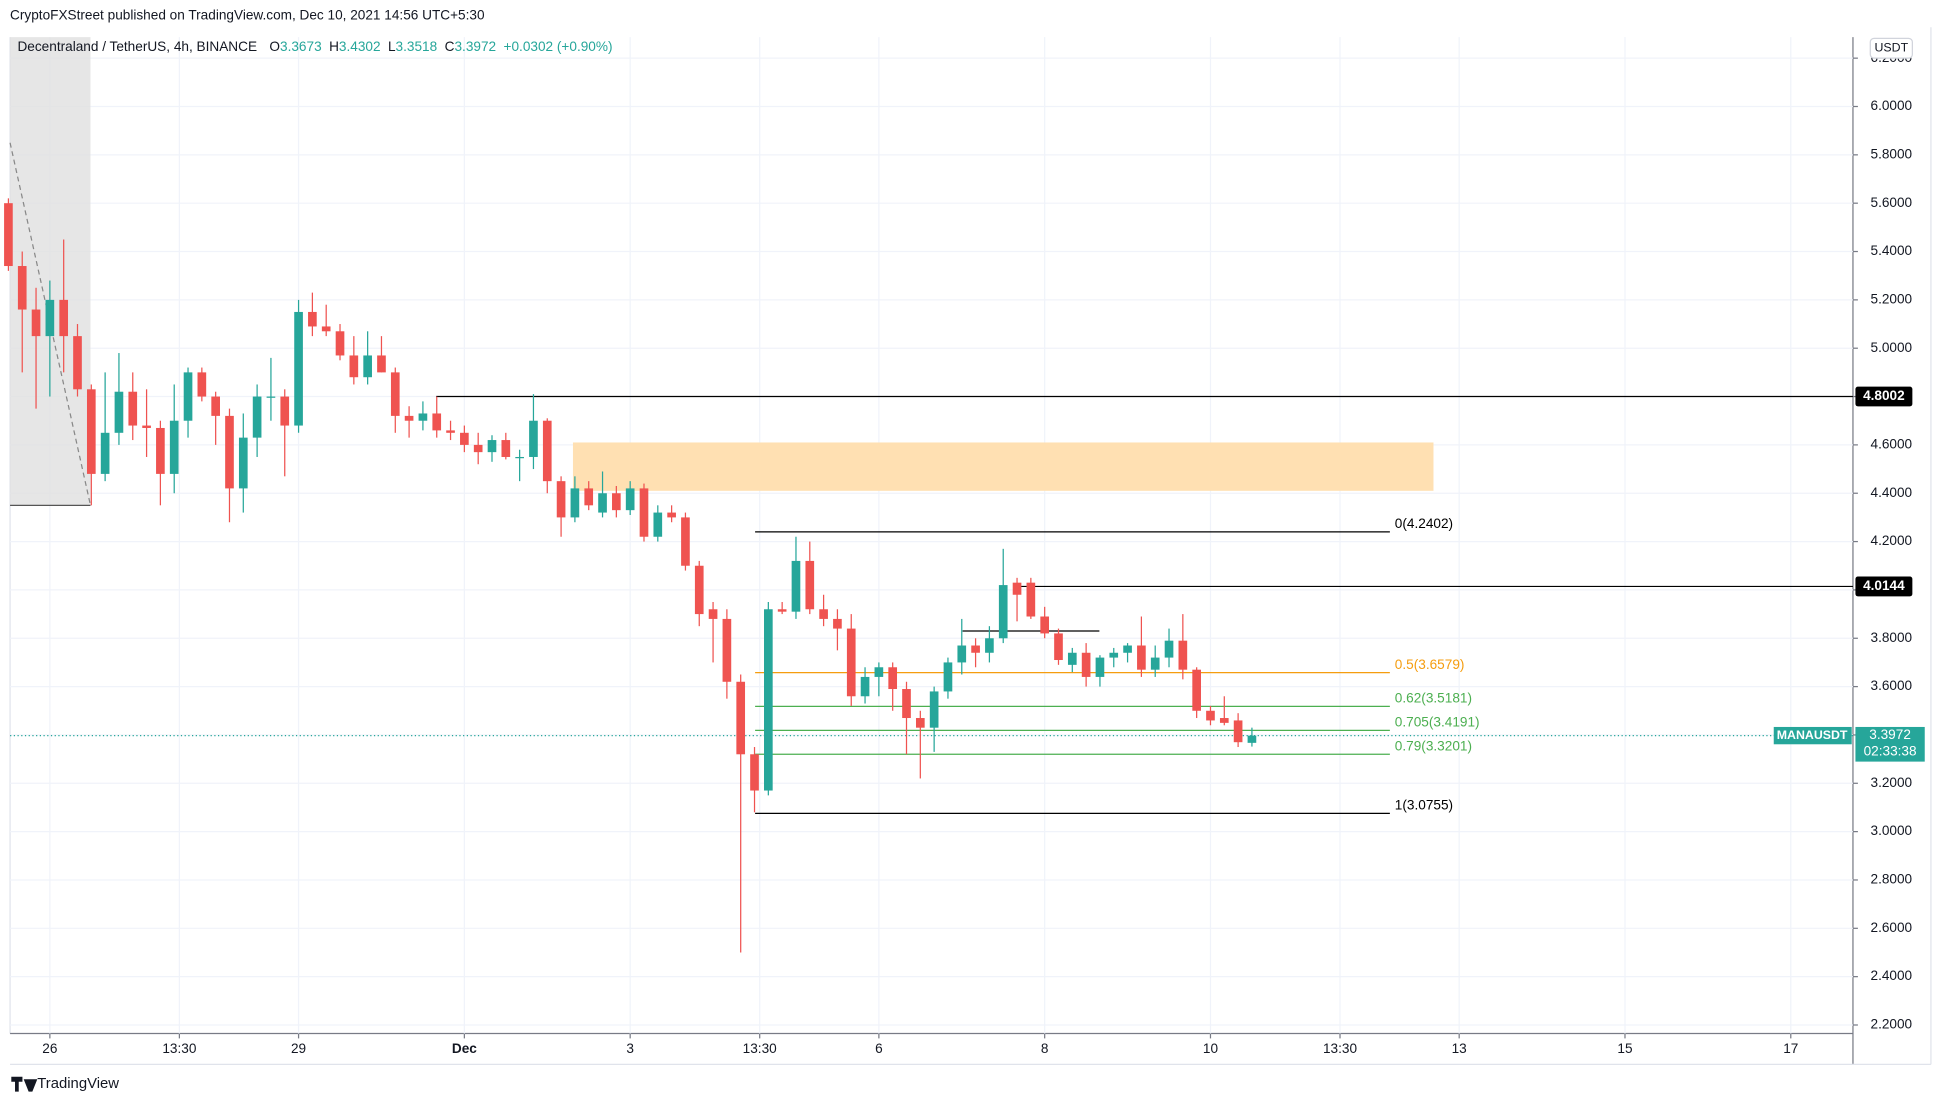 The image size is (1941, 1104). I want to click on y-tick-label: 5.6000, so click(1892, 202).